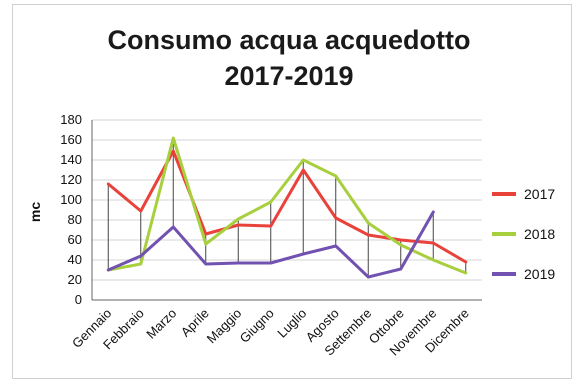 This screenshot has width=578, height=385. Describe the element at coordinates (270, 244) in the screenshot. I see `series-line-2019` at that location.